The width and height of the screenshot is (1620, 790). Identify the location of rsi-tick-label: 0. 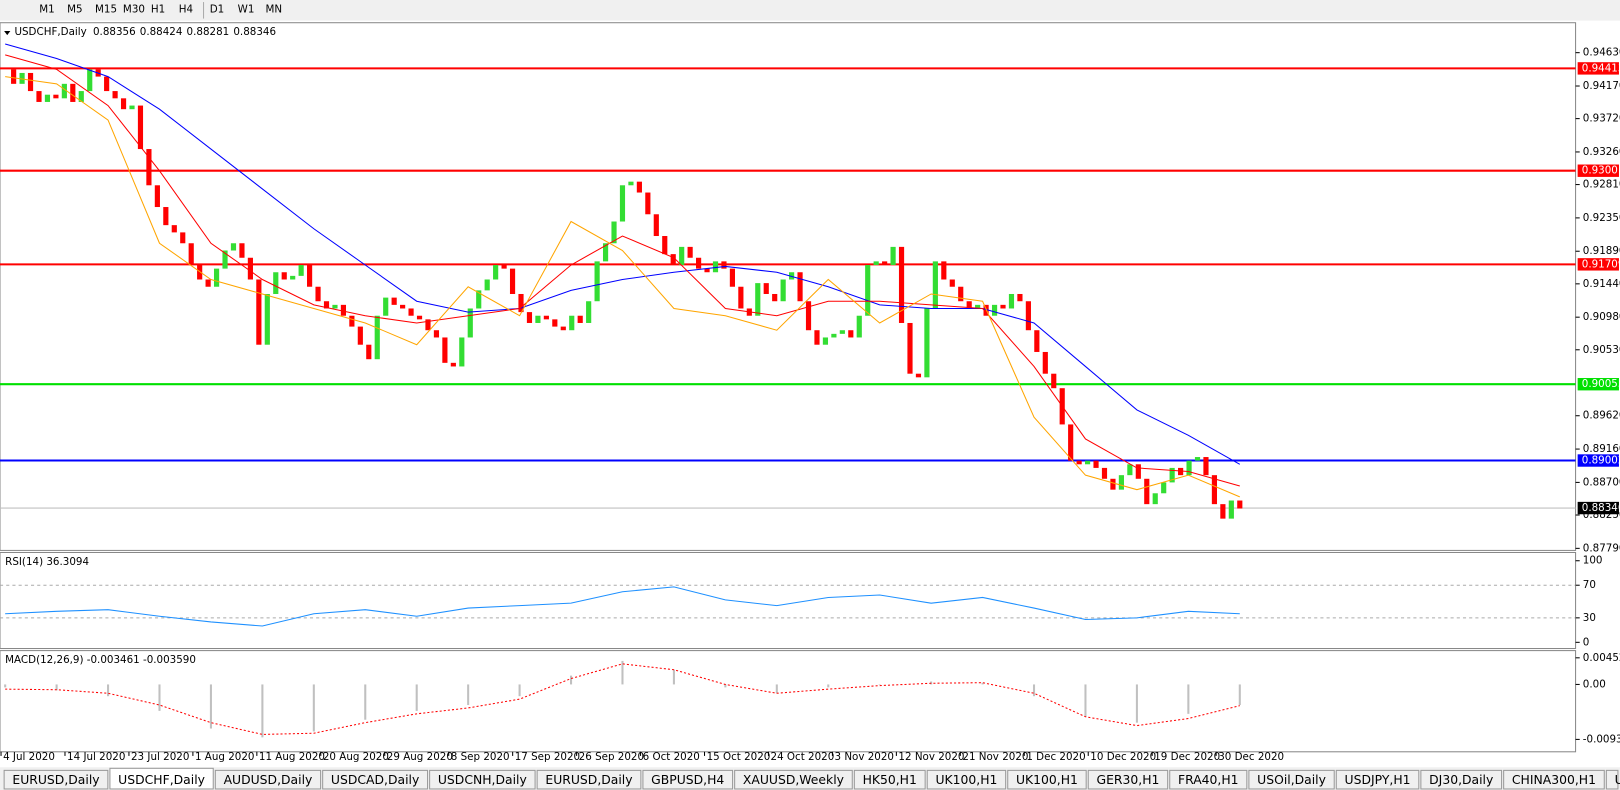
(1586, 642).